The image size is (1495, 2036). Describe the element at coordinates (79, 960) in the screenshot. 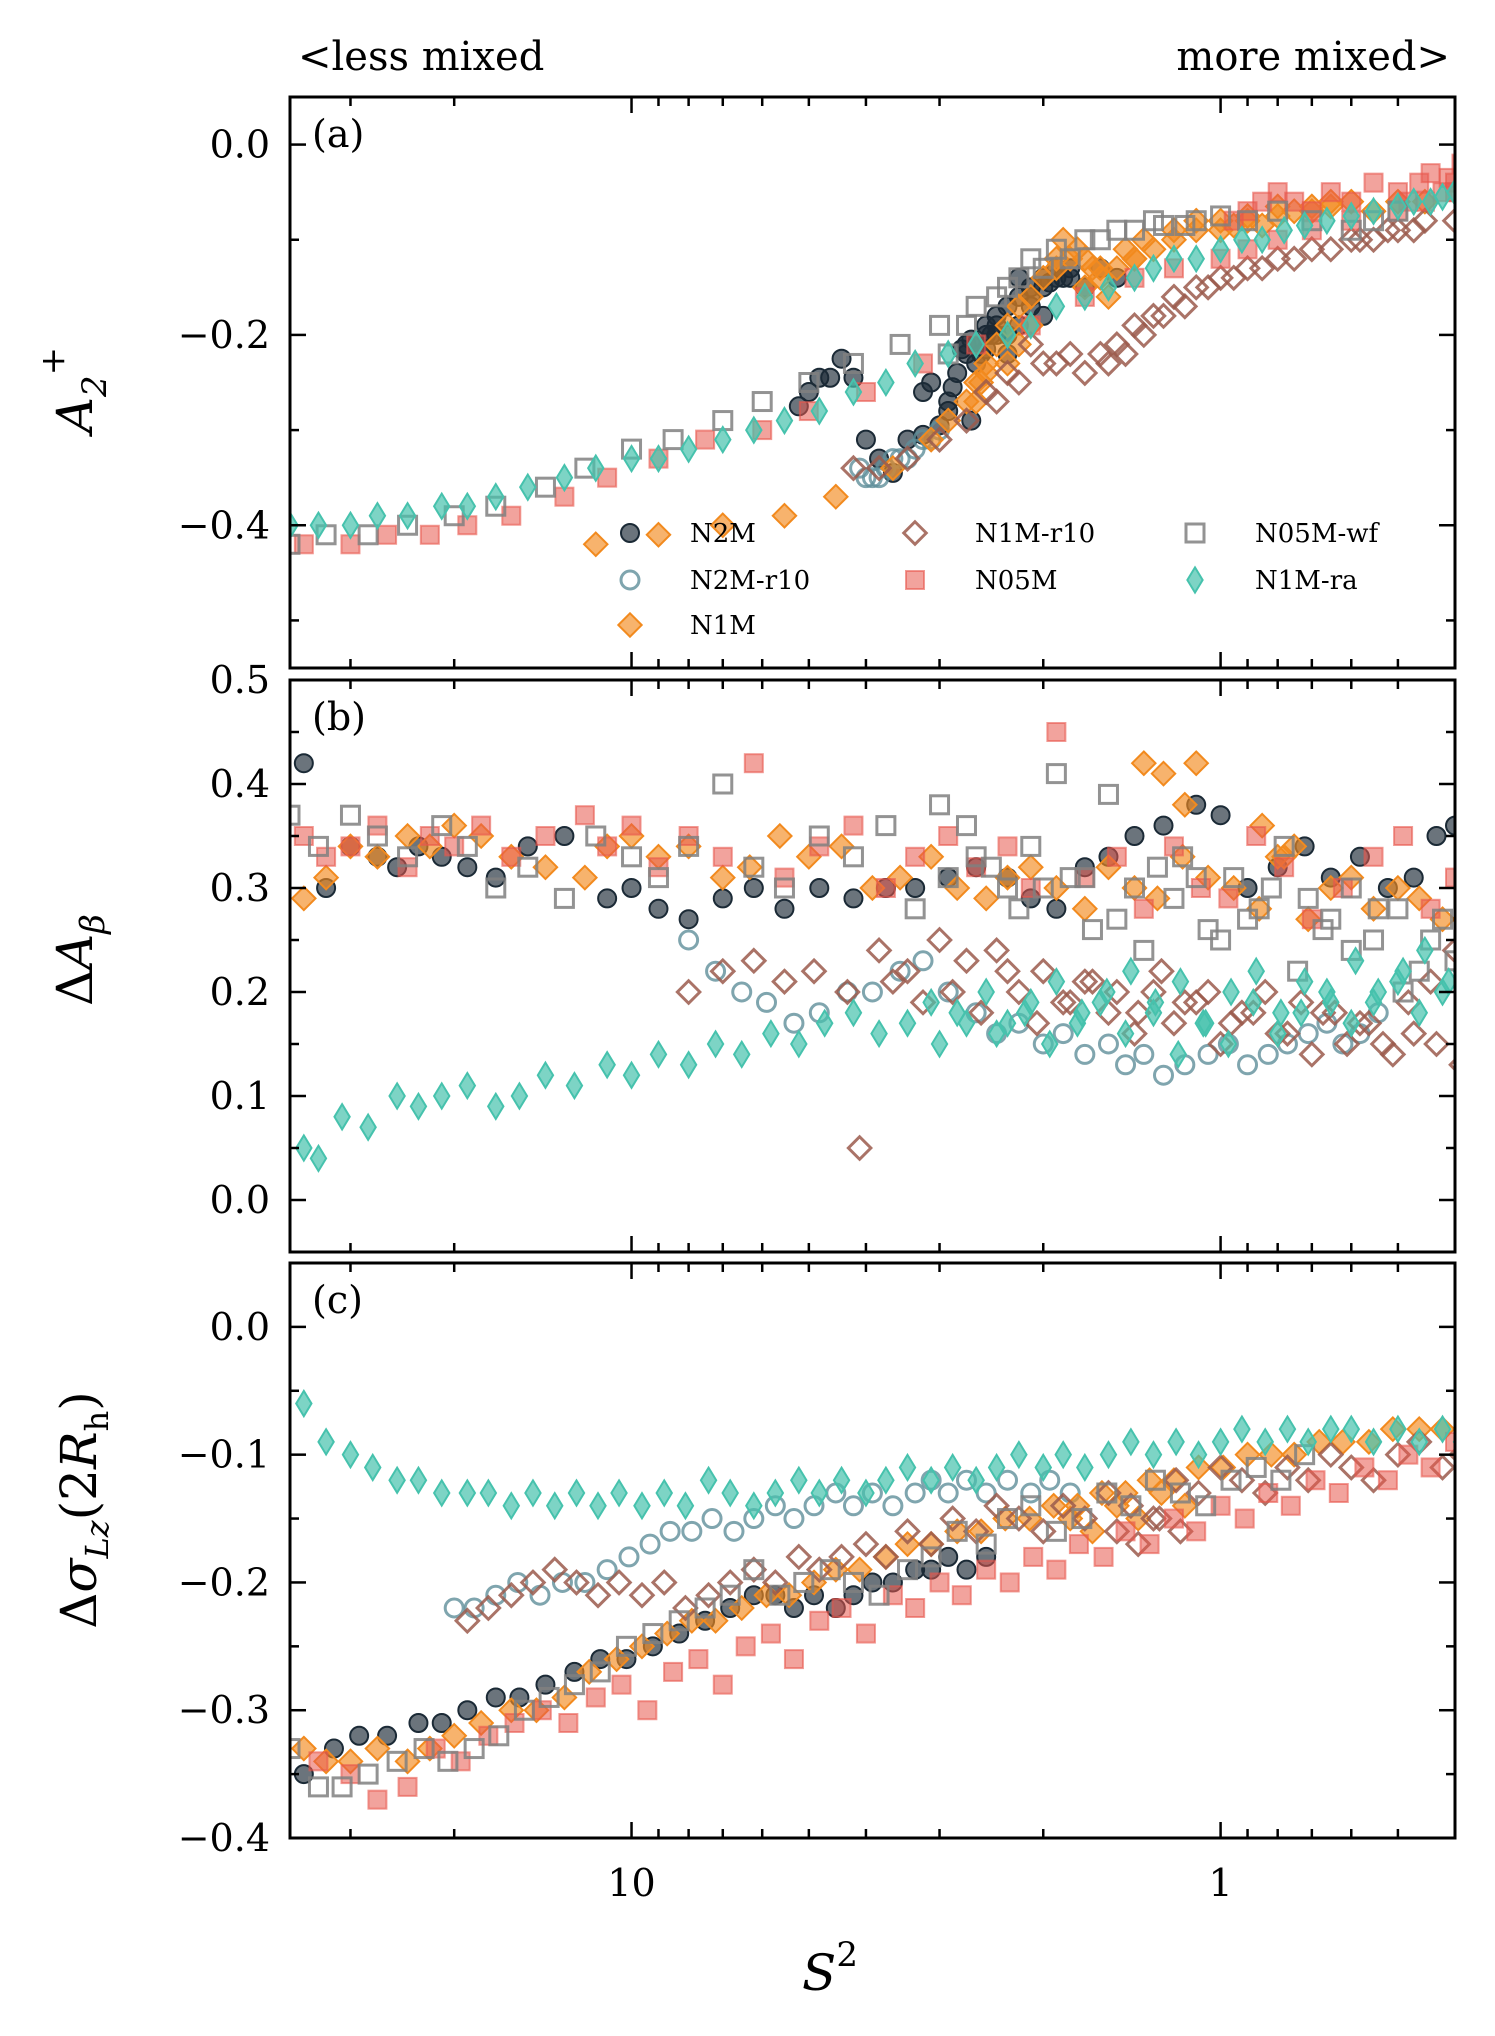

I see `panel-b-ylabel: ΔAβ` at that location.